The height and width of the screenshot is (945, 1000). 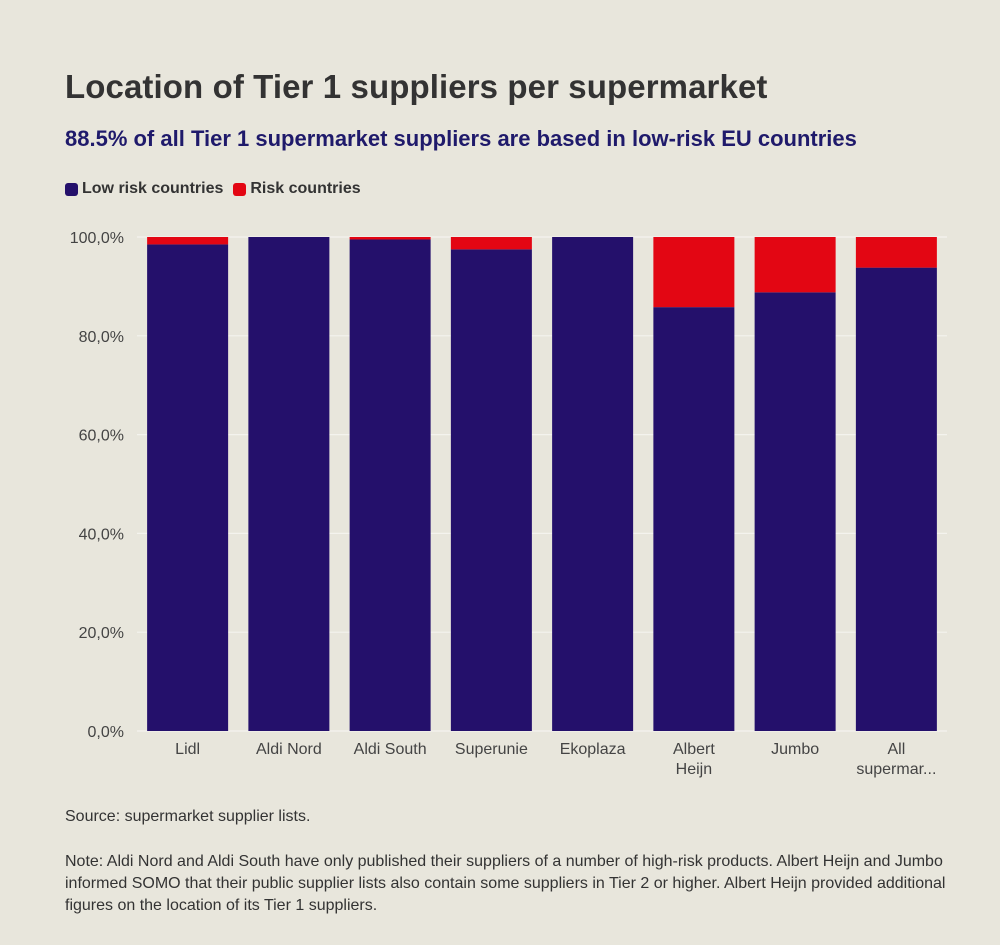 I want to click on legend-item-low-risk: Low risk countries, so click(x=144, y=189).